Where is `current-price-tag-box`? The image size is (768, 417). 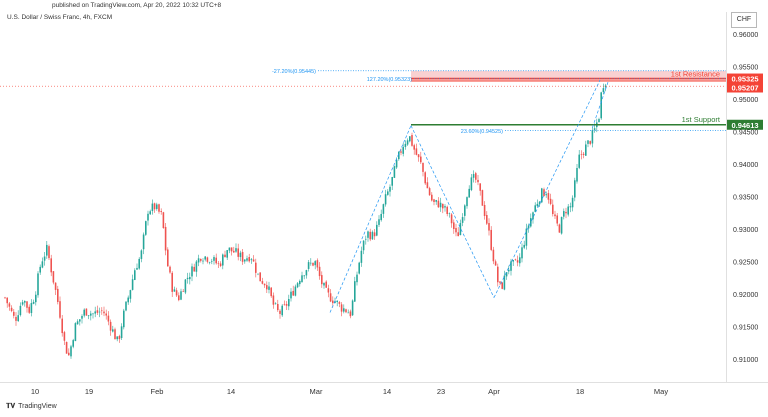
current-price-tag-box is located at coordinates (745, 87).